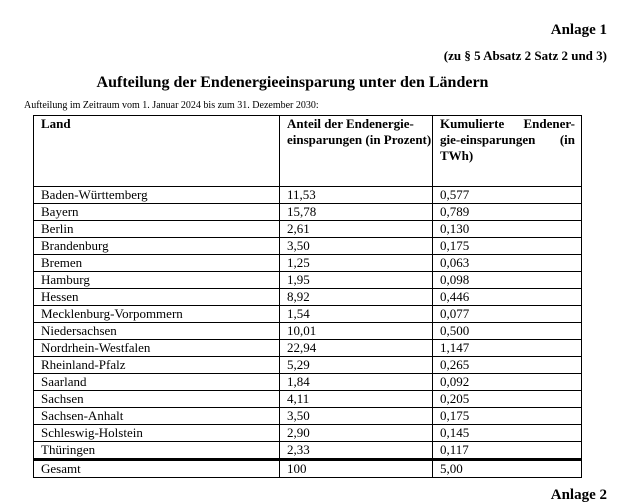  I want to click on twh-cell: 0,577, so click(507, 195).